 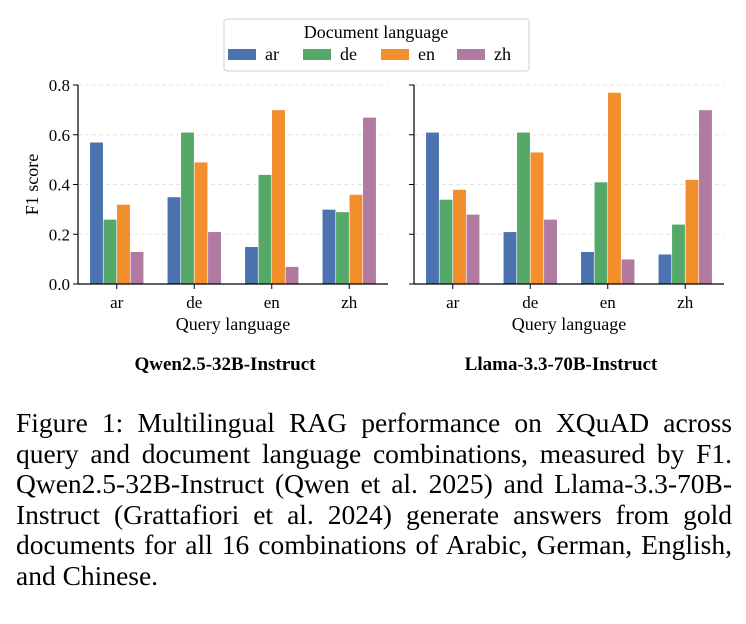 I want to click on legend-swatch-zh, so click(x=471, y=54).